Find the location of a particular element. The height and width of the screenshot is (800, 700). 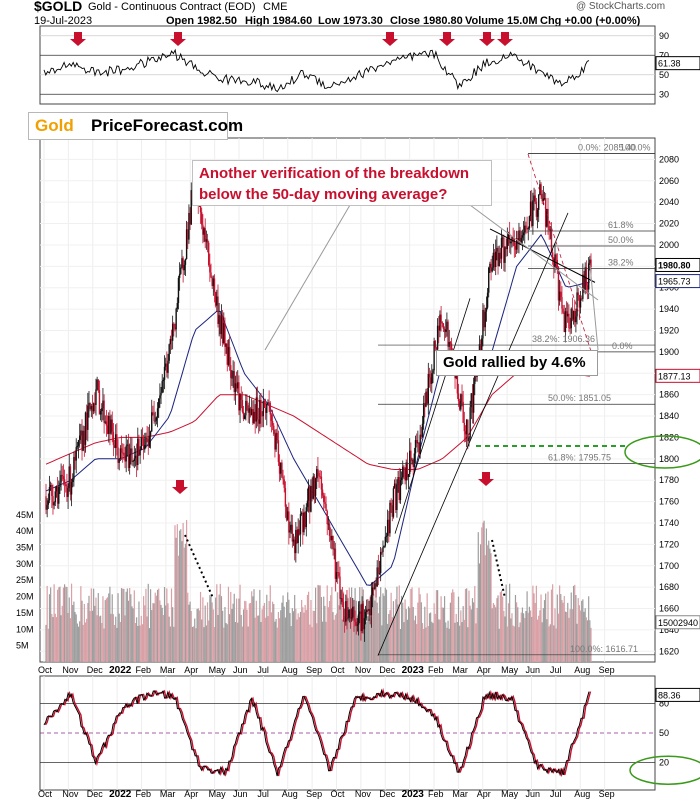

sto-x-tick-label: Sep is located at coordinates (607, 794).